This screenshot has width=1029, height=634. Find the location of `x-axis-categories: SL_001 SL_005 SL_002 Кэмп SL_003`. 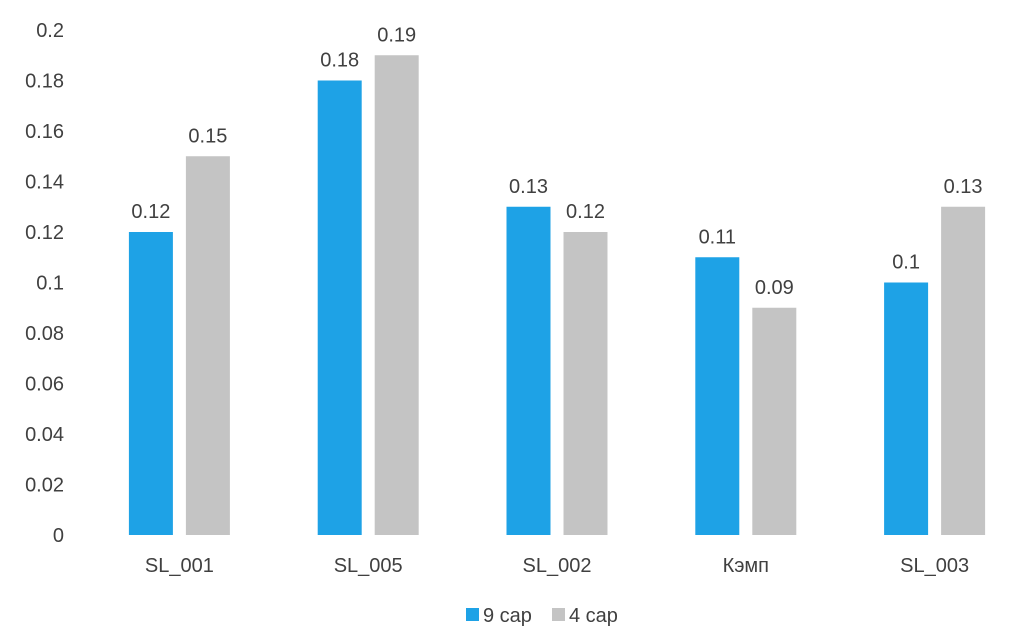

x-axis-categories: SL_001 SL_005 SL_002 Кэмп SL_003 is located at coordinates (557, 566).